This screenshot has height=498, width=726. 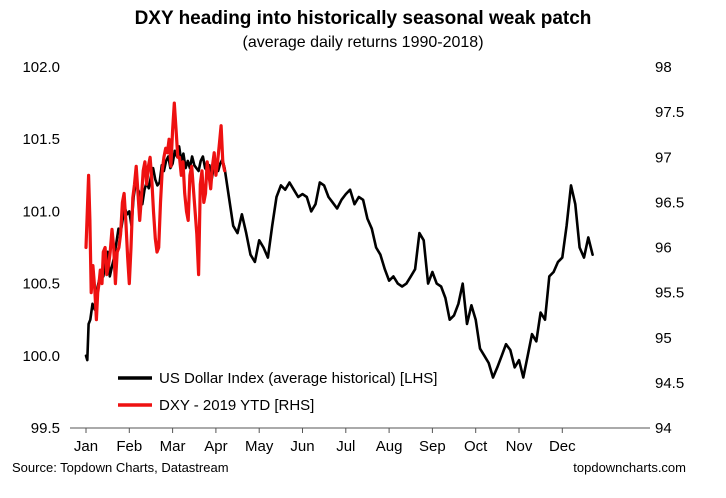 I want to click on source-note: Source: Topdown Charts, Datastream, so click(x=120, y=467).